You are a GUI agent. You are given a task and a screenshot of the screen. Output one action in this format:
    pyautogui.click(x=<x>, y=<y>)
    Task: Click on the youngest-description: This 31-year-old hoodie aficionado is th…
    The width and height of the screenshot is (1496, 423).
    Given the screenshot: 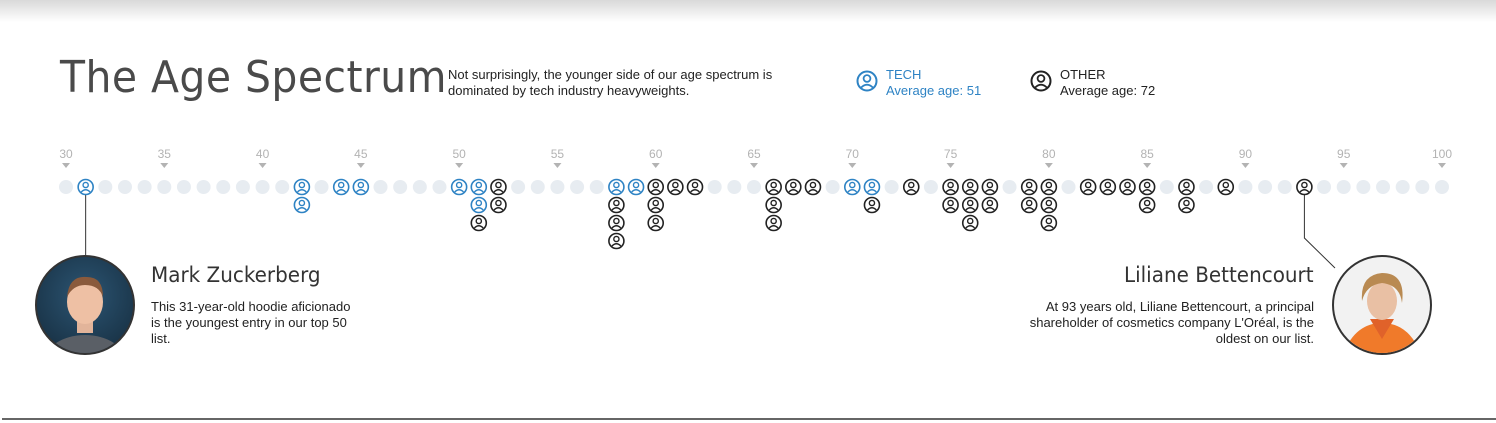 What is the action you would take?
    pyautogui.click(x=251, y=322)
    